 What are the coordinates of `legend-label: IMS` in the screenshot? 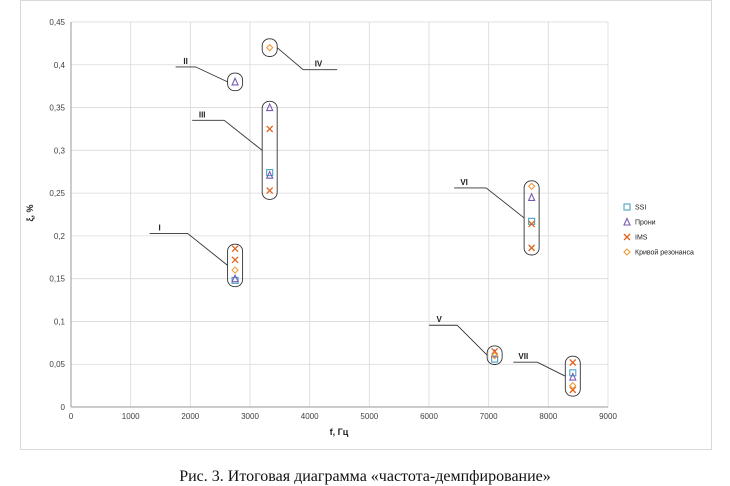 It's located at (641, 238).